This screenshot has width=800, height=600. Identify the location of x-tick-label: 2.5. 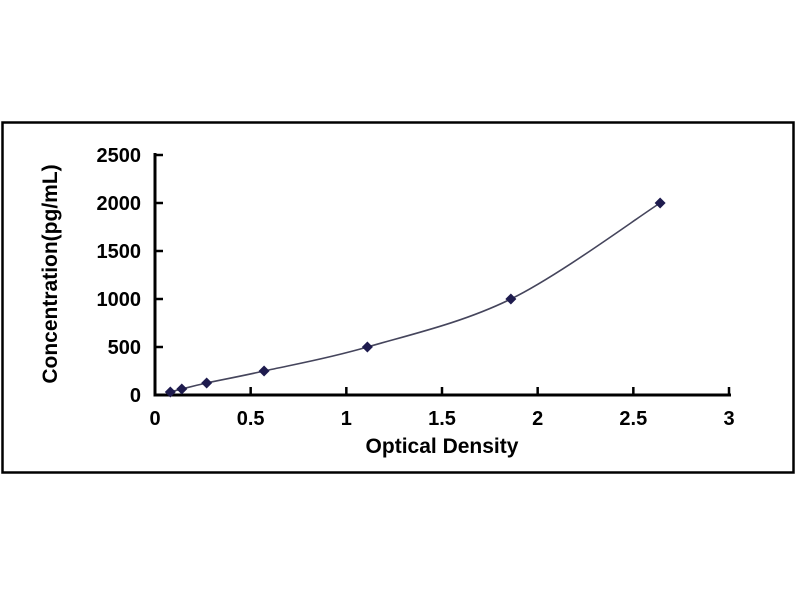
(633, 419).